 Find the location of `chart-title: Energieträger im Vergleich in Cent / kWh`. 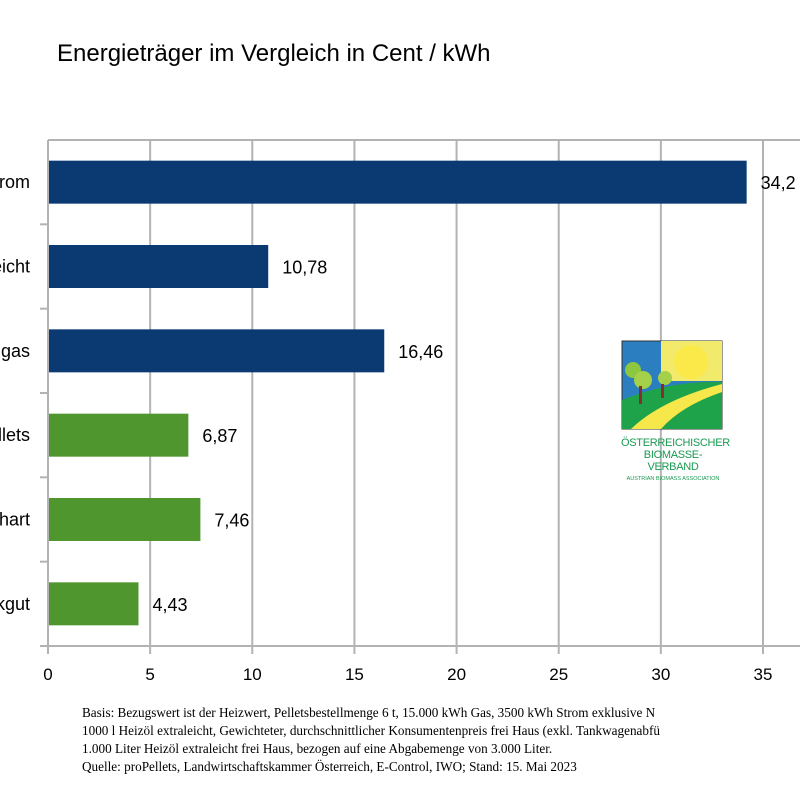

chart-title: Energieträger im Vergleich in Cent / kWh is located at coordinates (274, 53).